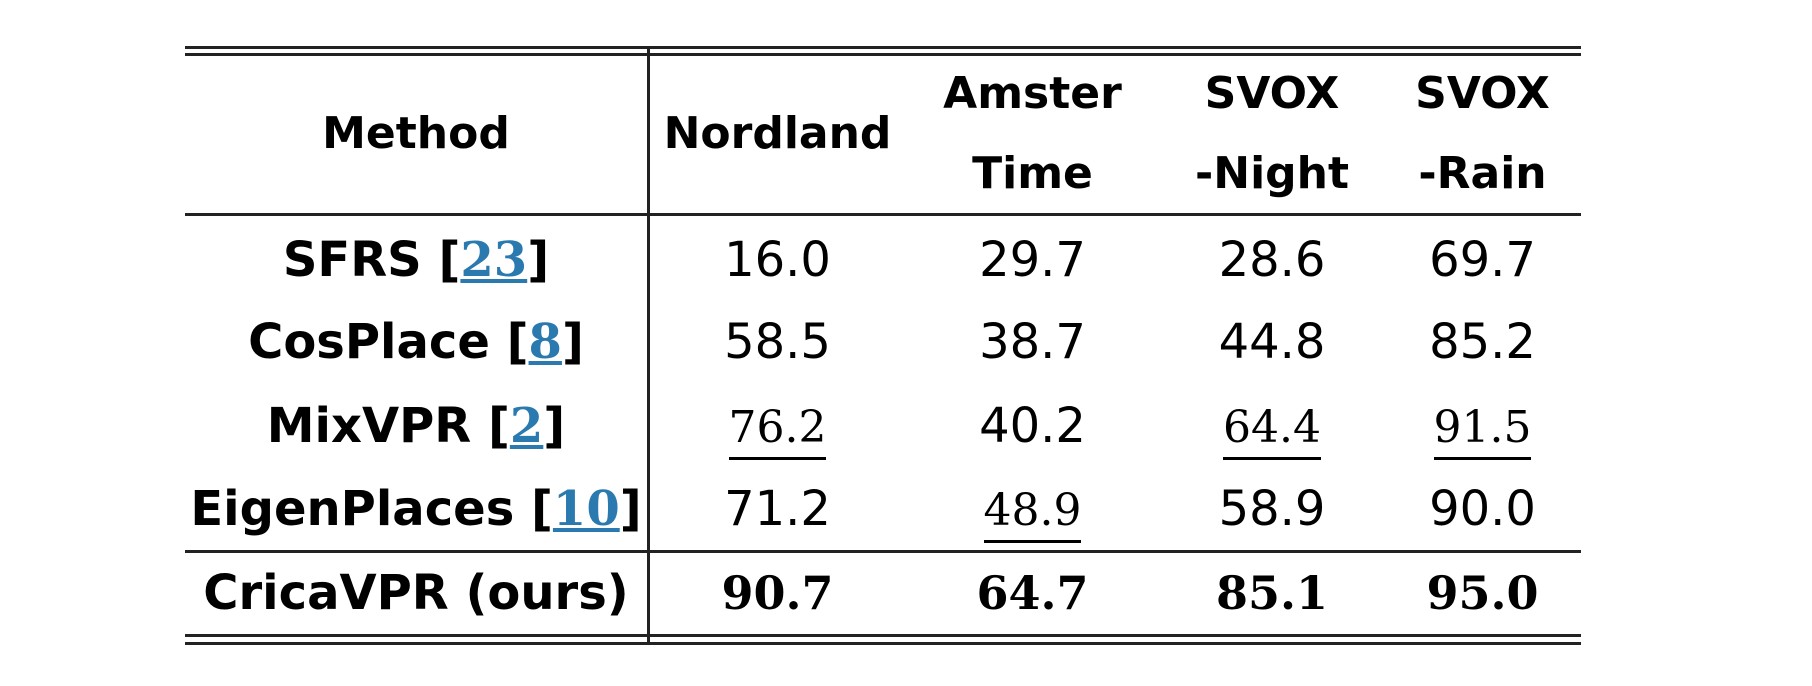 Image resolution: width=1812 pixels, height=686 pixels. I want to click on header-svox-night-line2: -Night, so click(1272, 173).